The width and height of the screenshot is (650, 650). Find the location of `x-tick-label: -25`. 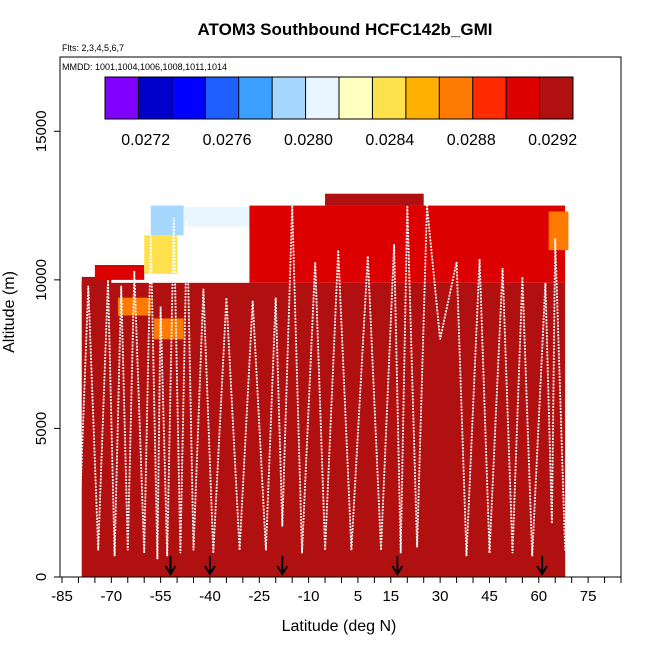

x-tick-label: -25 is located at coordinates (259, 596).